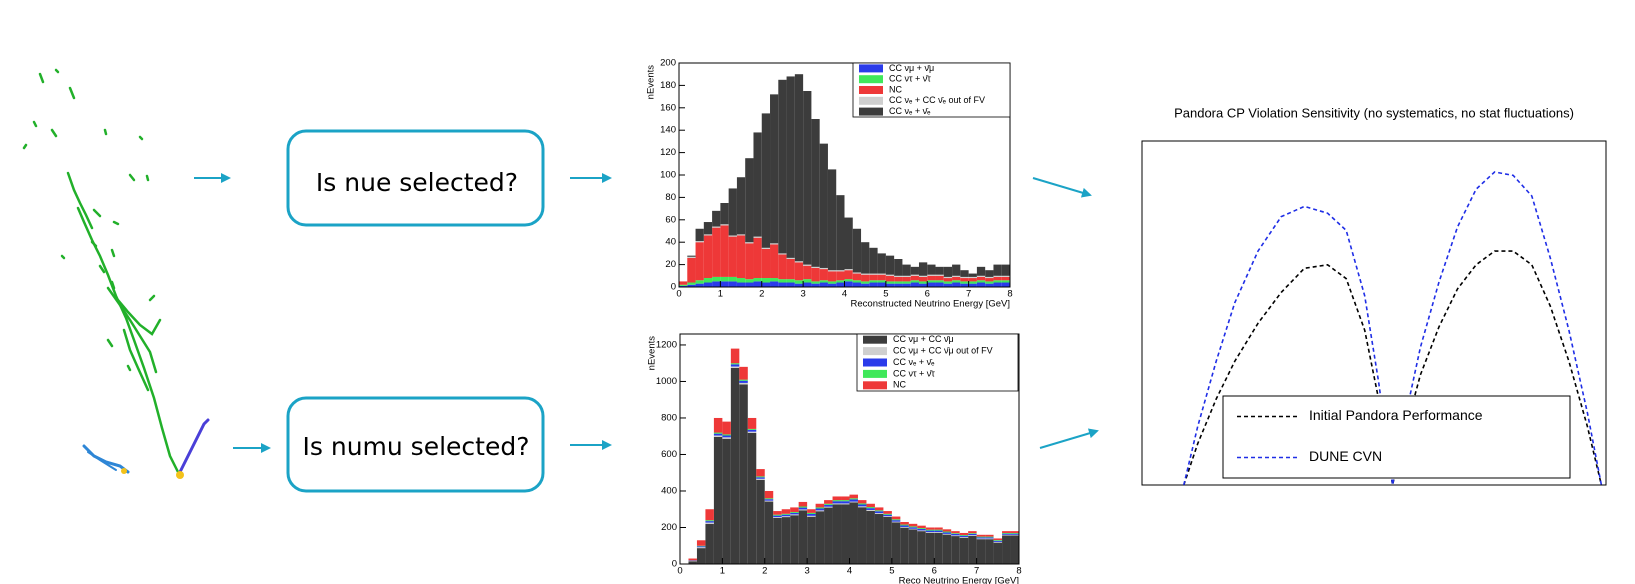 The image size is (1635, 584). I want to click on y-tick-label: 180, so click(668, 85).